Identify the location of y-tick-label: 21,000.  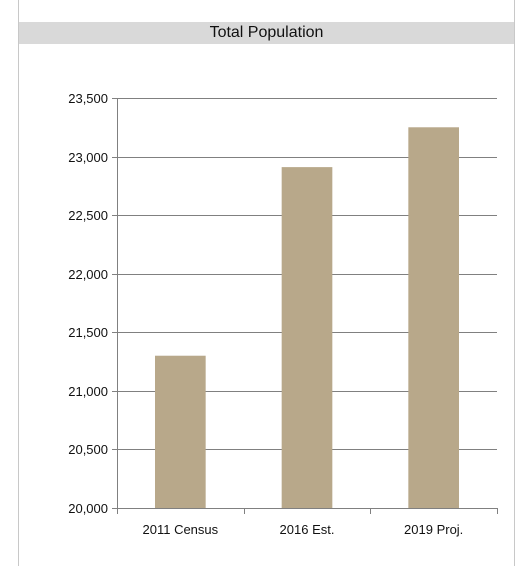
(88, 391).